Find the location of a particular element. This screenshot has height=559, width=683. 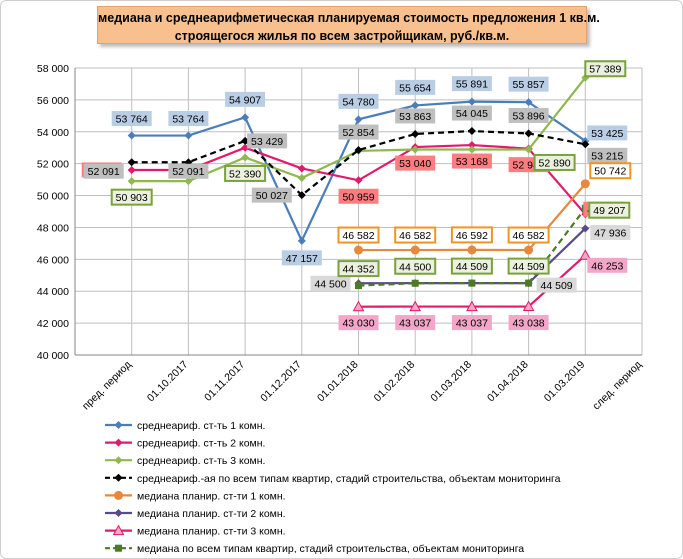

y-tick-label: 42 000 is located at coordinates (53, 324).